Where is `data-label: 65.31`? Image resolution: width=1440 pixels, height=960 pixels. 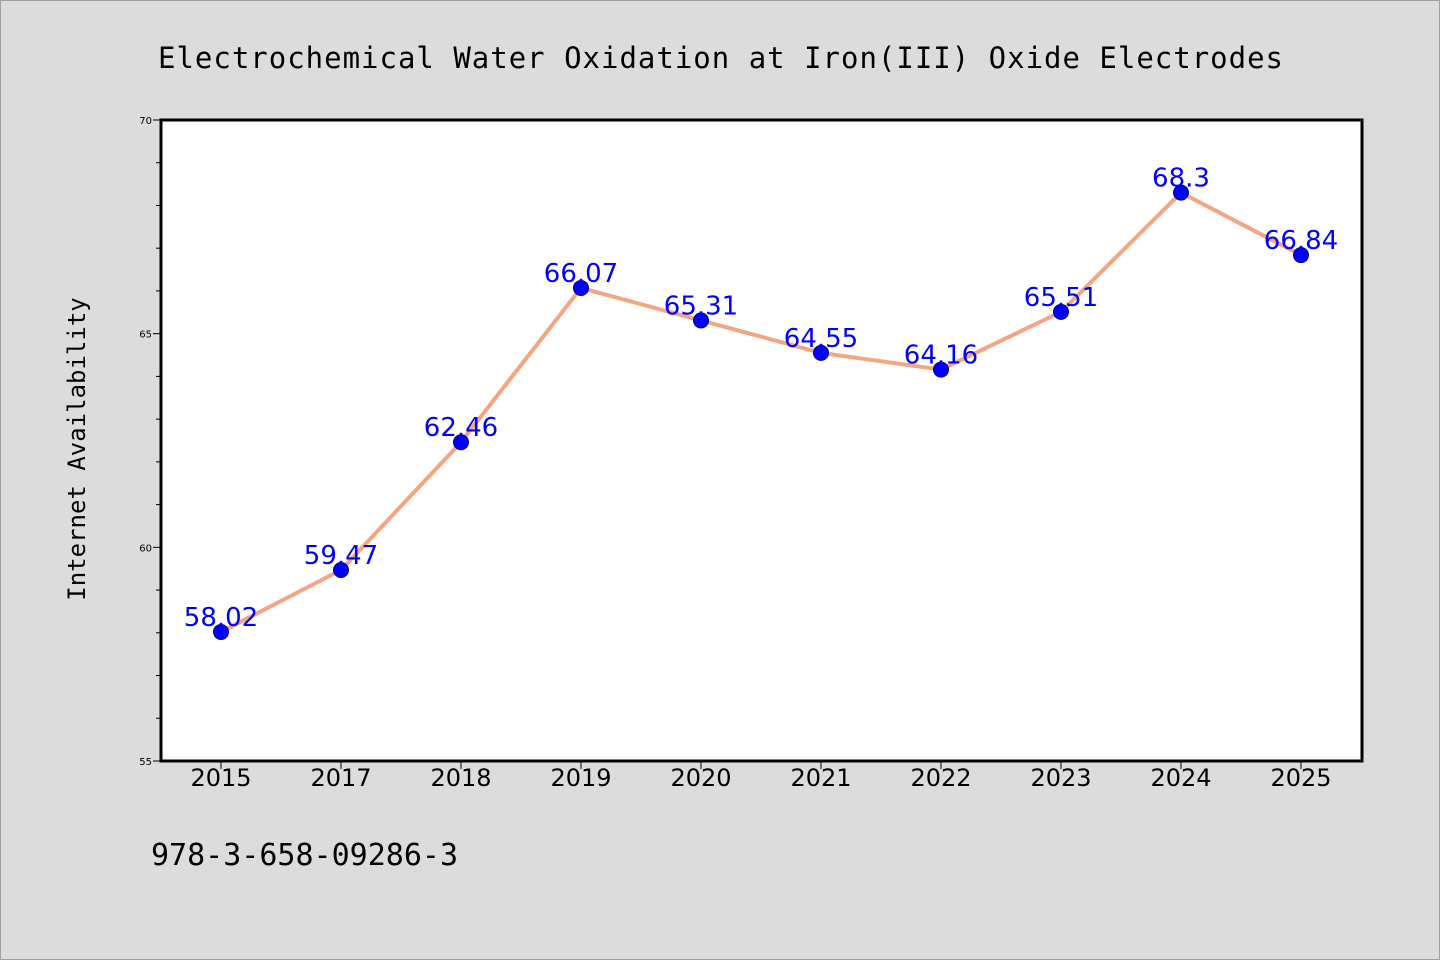 data-label: 65.31 is located at coordinates (701, 306).